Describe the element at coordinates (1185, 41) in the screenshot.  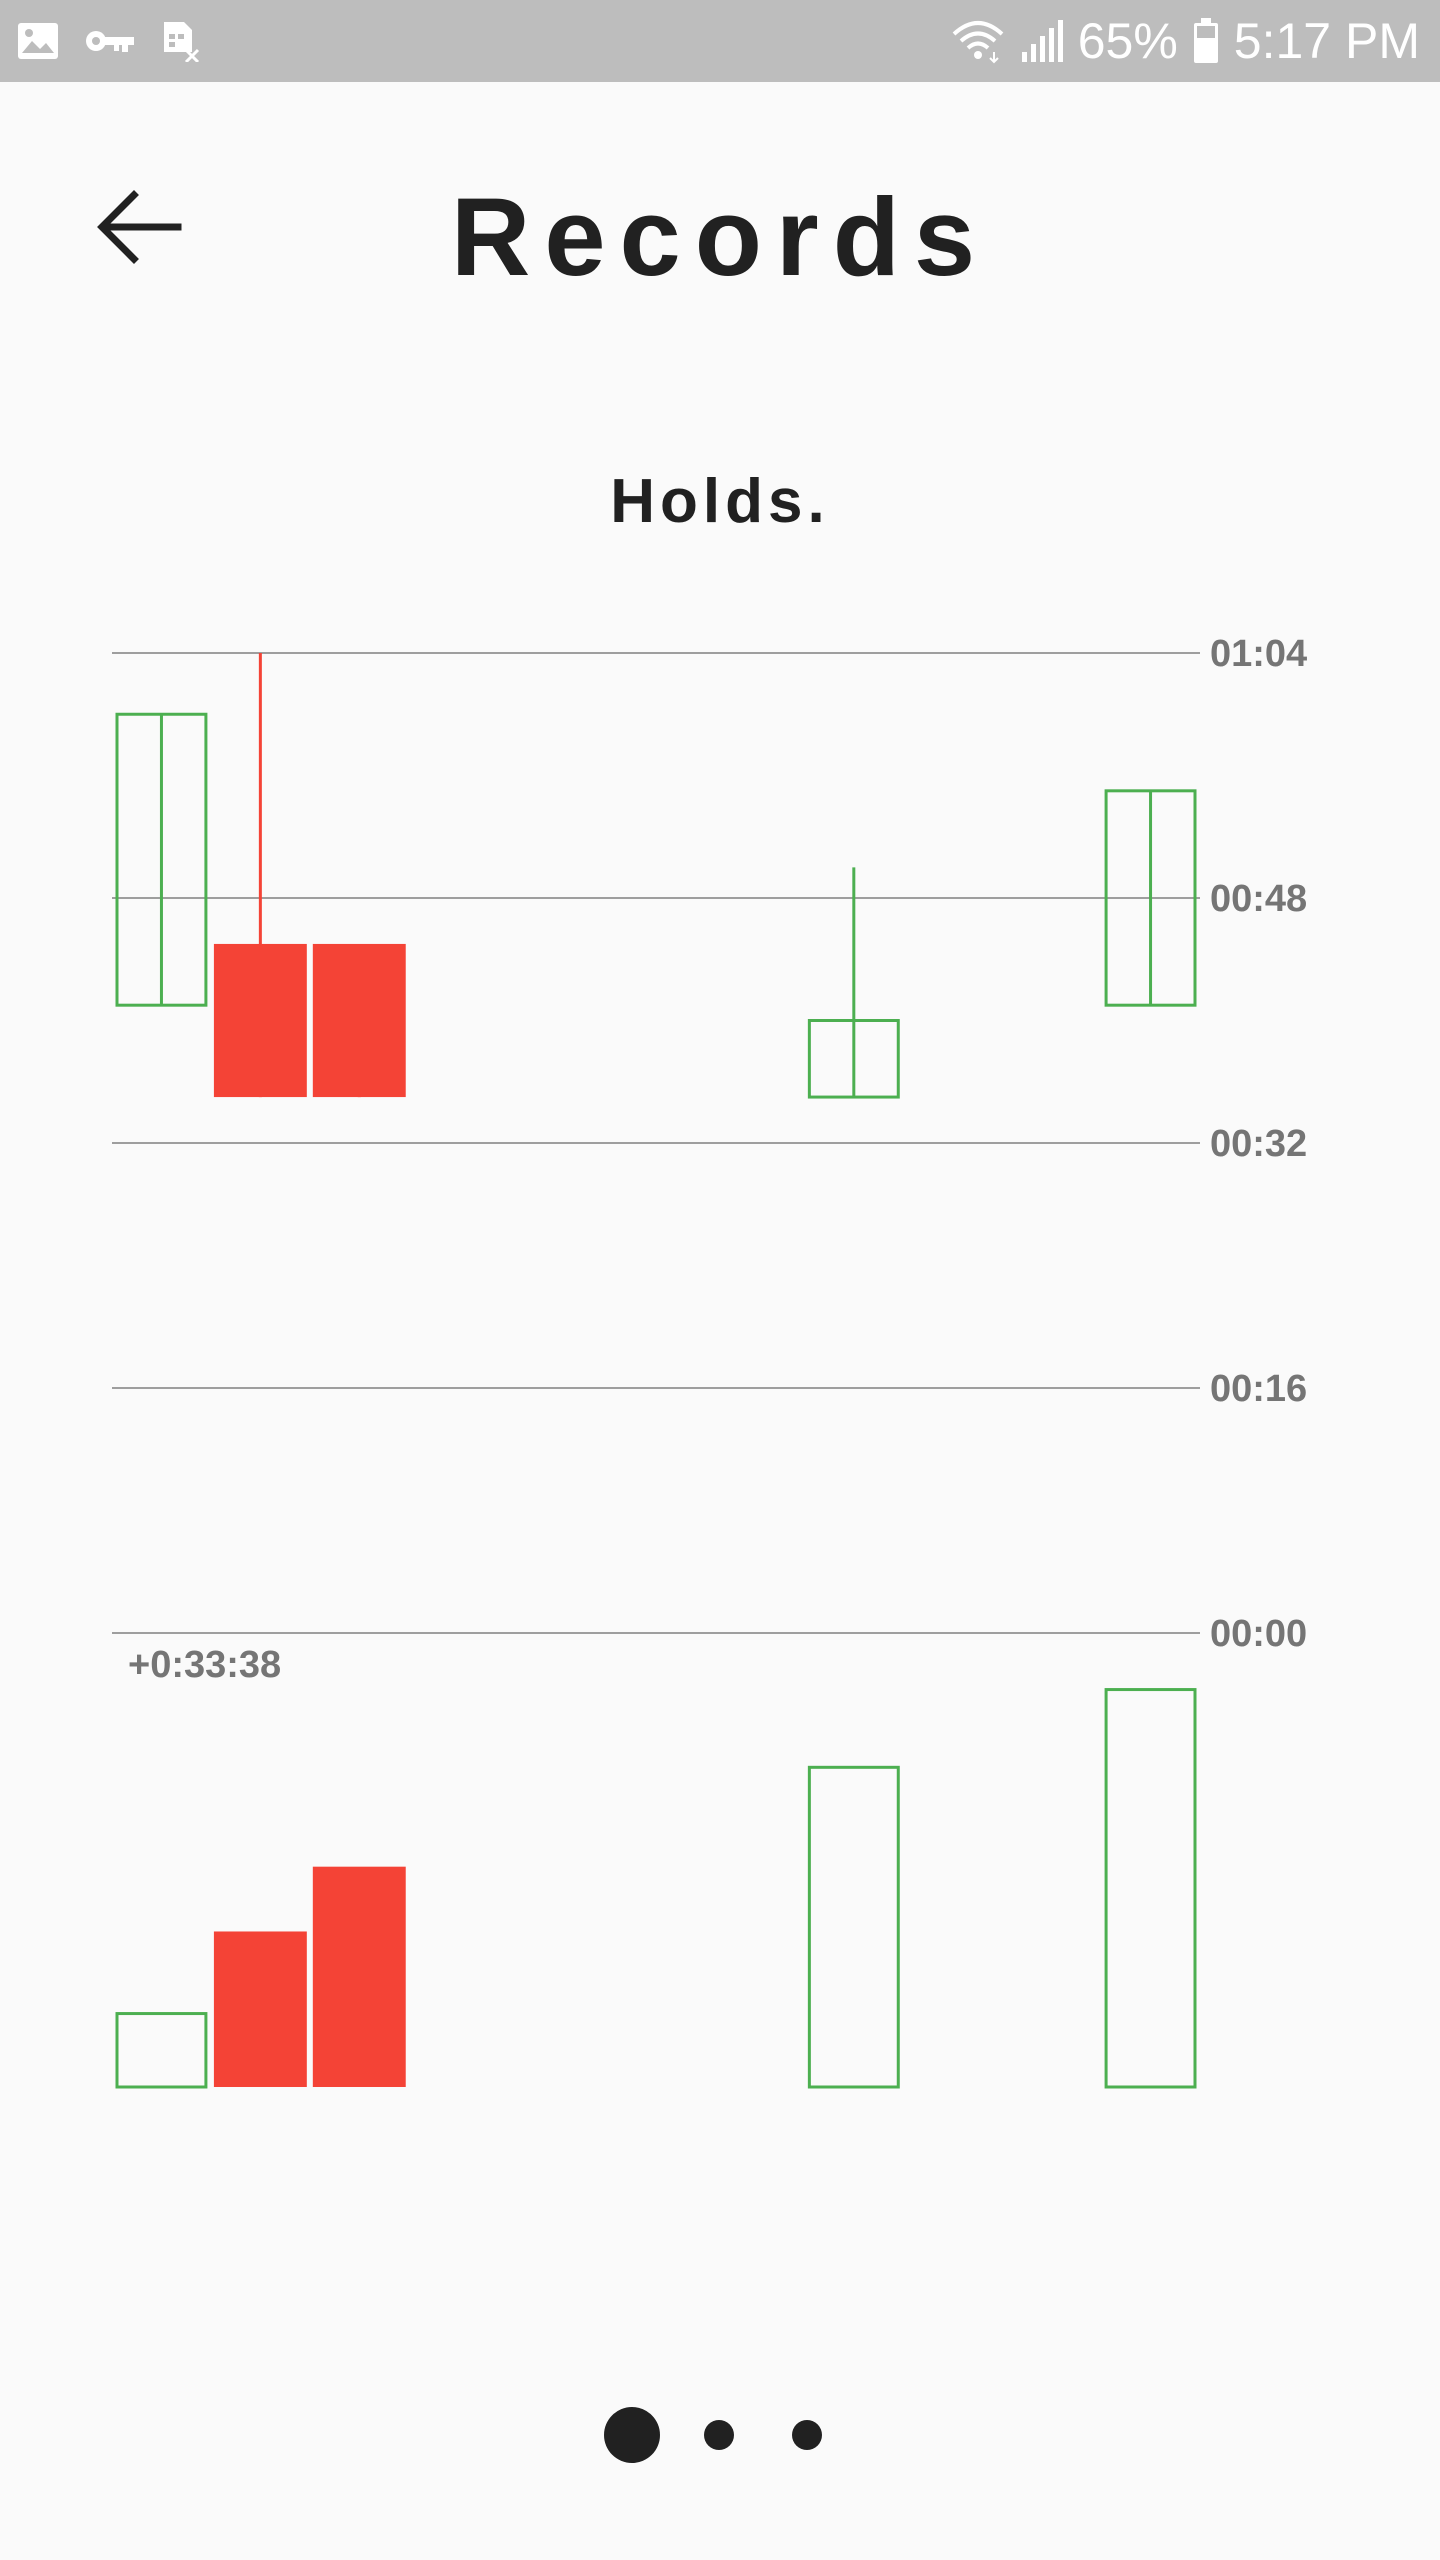
I see `status-right: 65% 5:17 PM` at that location.